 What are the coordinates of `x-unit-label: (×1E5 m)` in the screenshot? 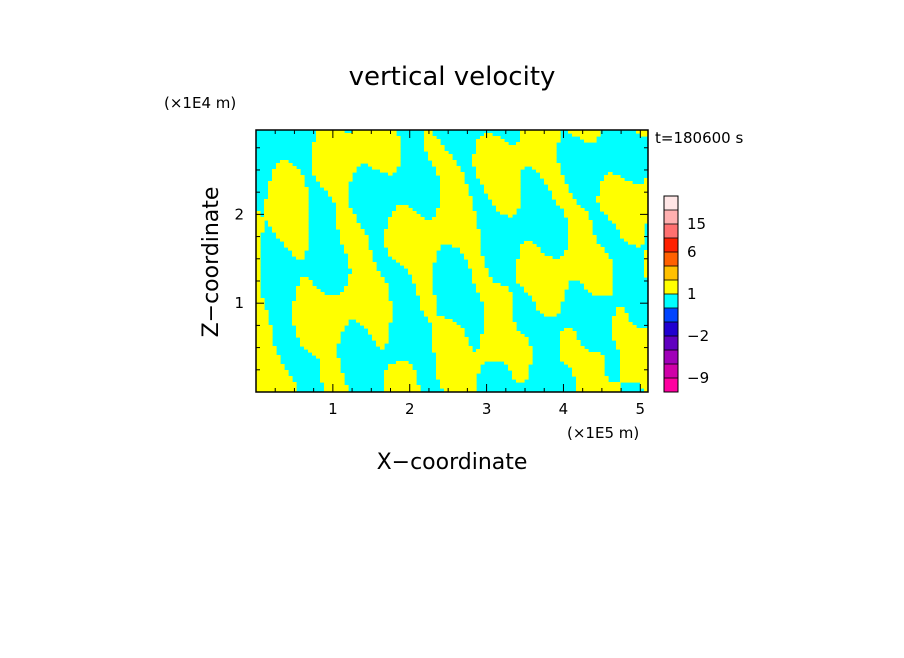 It's located at (603, 433).